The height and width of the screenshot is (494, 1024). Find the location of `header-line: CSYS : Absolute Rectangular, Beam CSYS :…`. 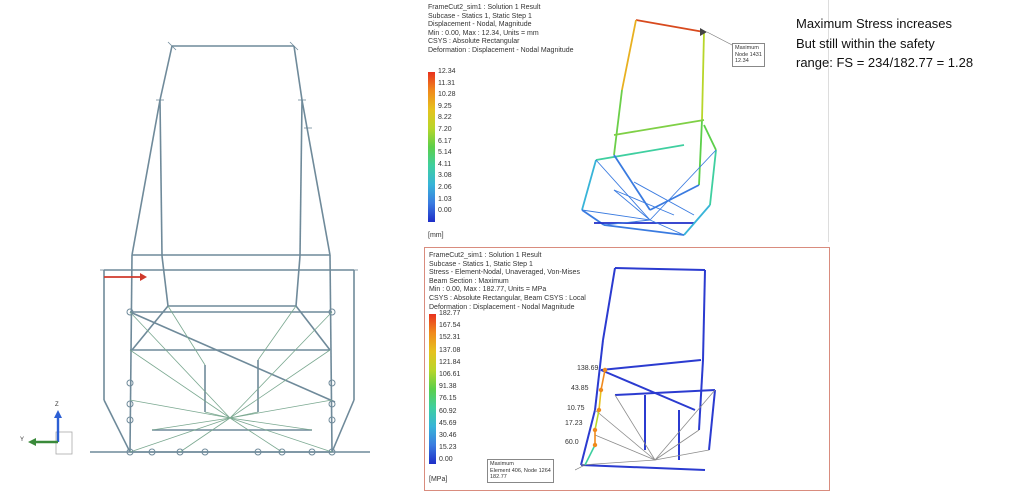

header-line: CSYS : Absolute Rectangular, Beam CSYS :… is located at coordinates (507, 298).